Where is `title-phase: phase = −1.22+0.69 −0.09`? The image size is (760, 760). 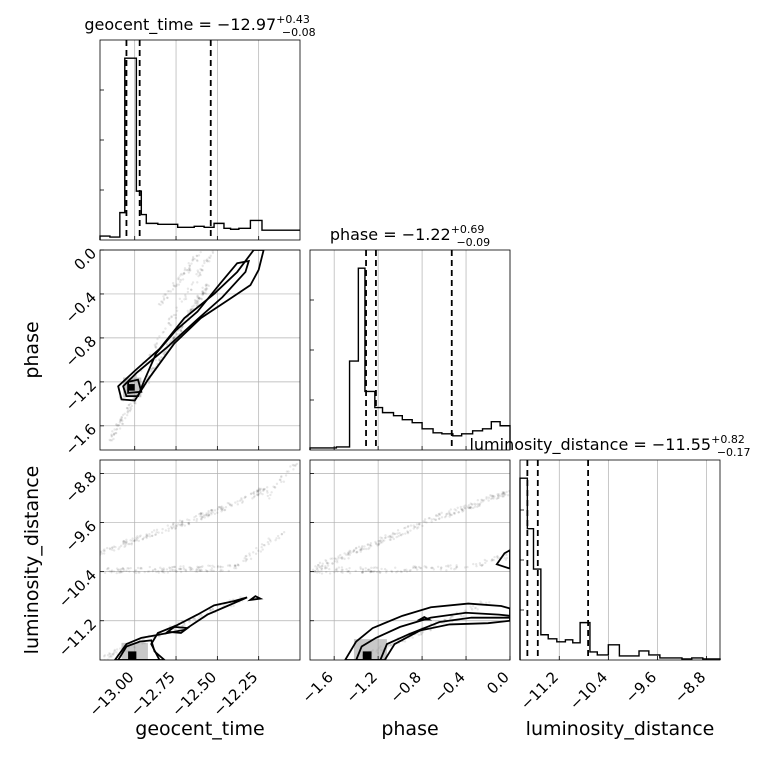 title-phase: phase = −1.22+0.69 −0.09 is located at coordinates (410, 236).